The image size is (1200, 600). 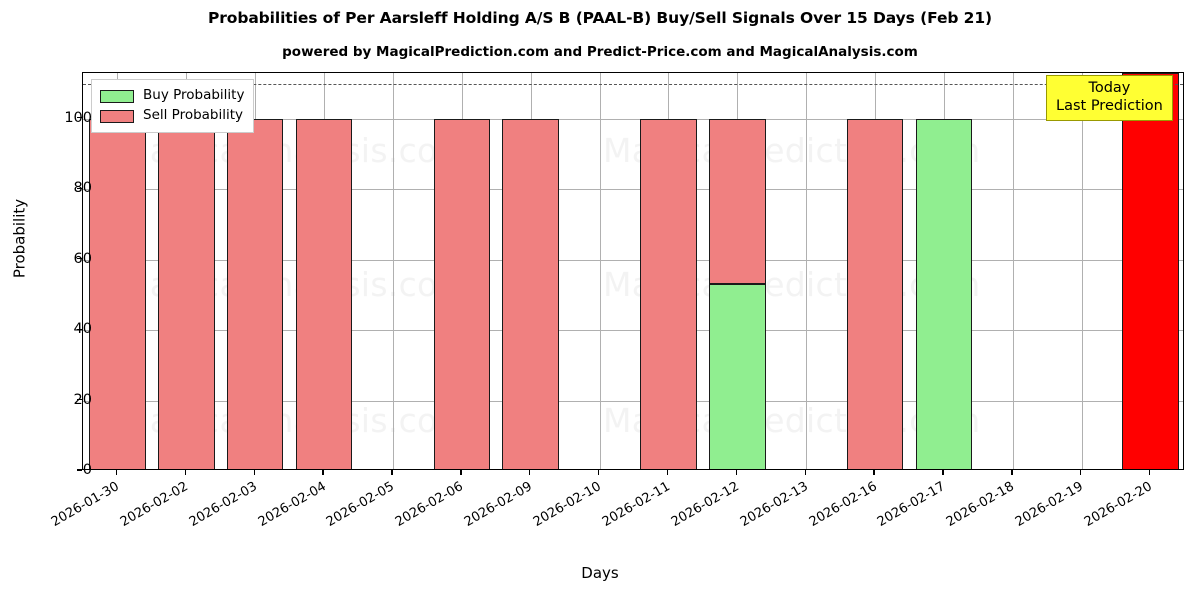 What do you see at coordinates (636, 504) in the screenshot?
I see `x-tick-label: 2026-02-11` at bounding box center [636, 504].